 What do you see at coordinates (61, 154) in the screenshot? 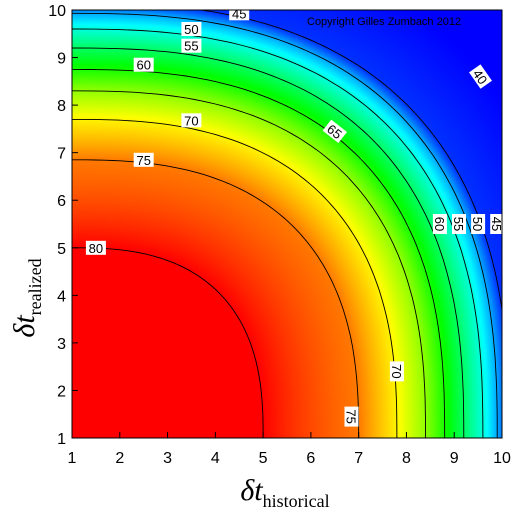
I see `y-tick-label: 7` at bounding box center [61, 154].